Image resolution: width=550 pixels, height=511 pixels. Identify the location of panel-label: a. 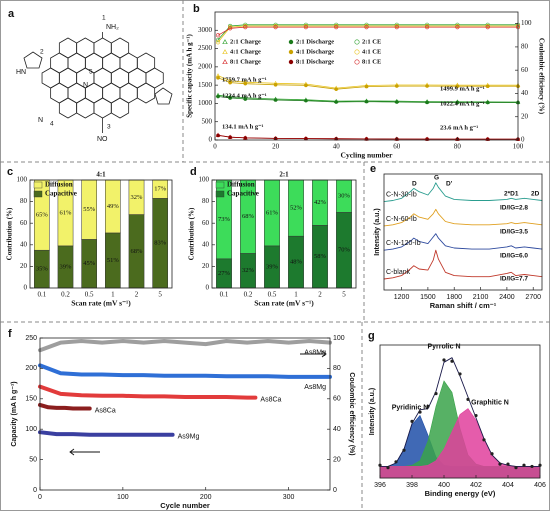
(11, 14).